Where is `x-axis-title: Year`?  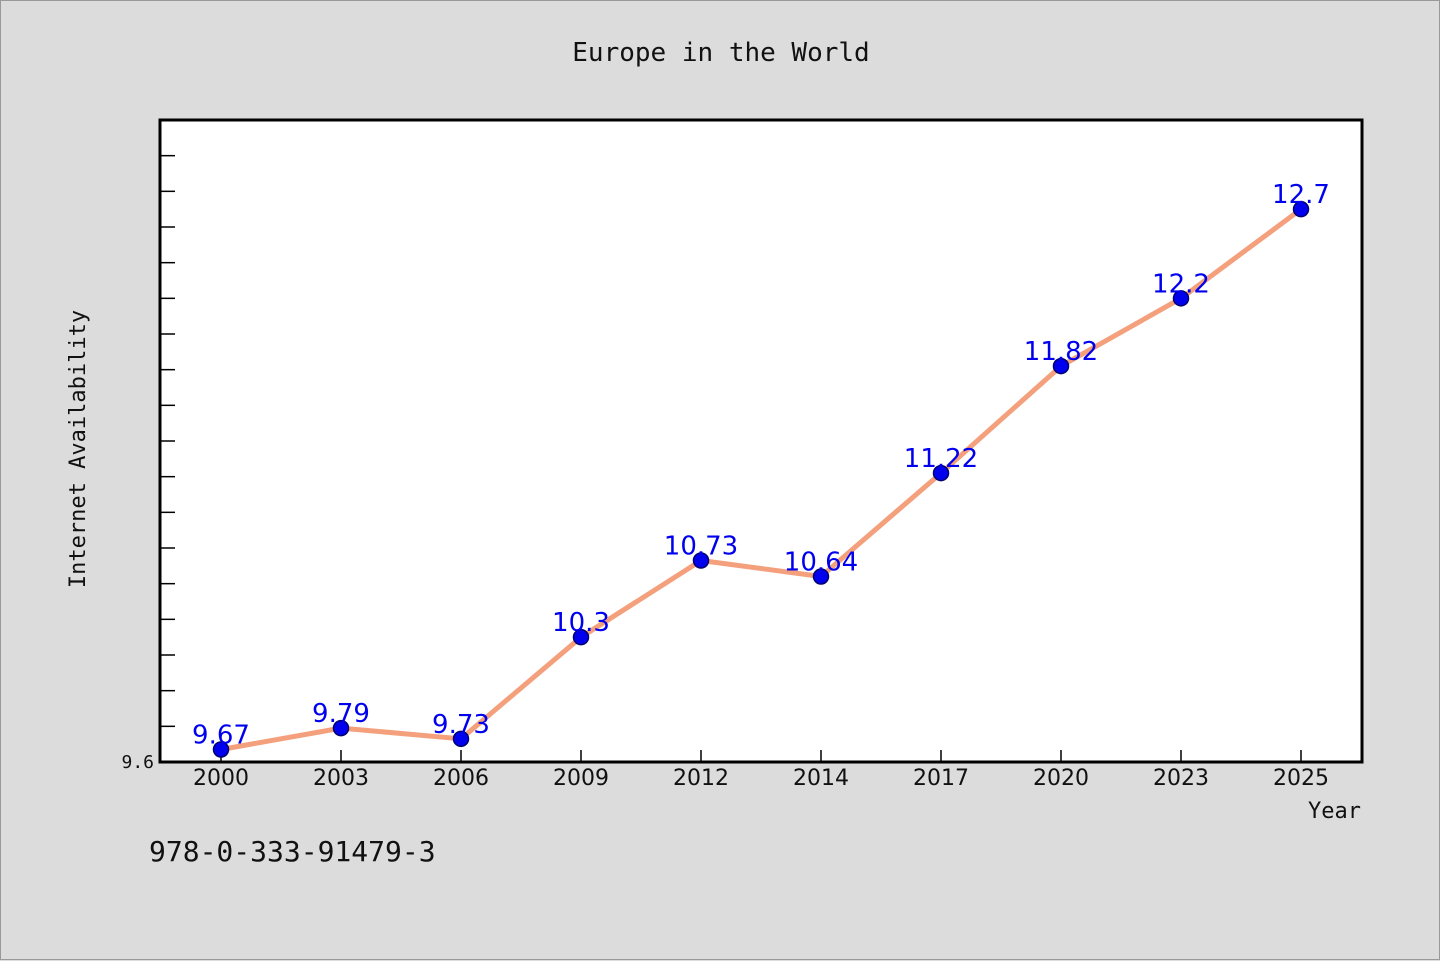 x-axis-title: Year is located at coordinates (1334, 811).